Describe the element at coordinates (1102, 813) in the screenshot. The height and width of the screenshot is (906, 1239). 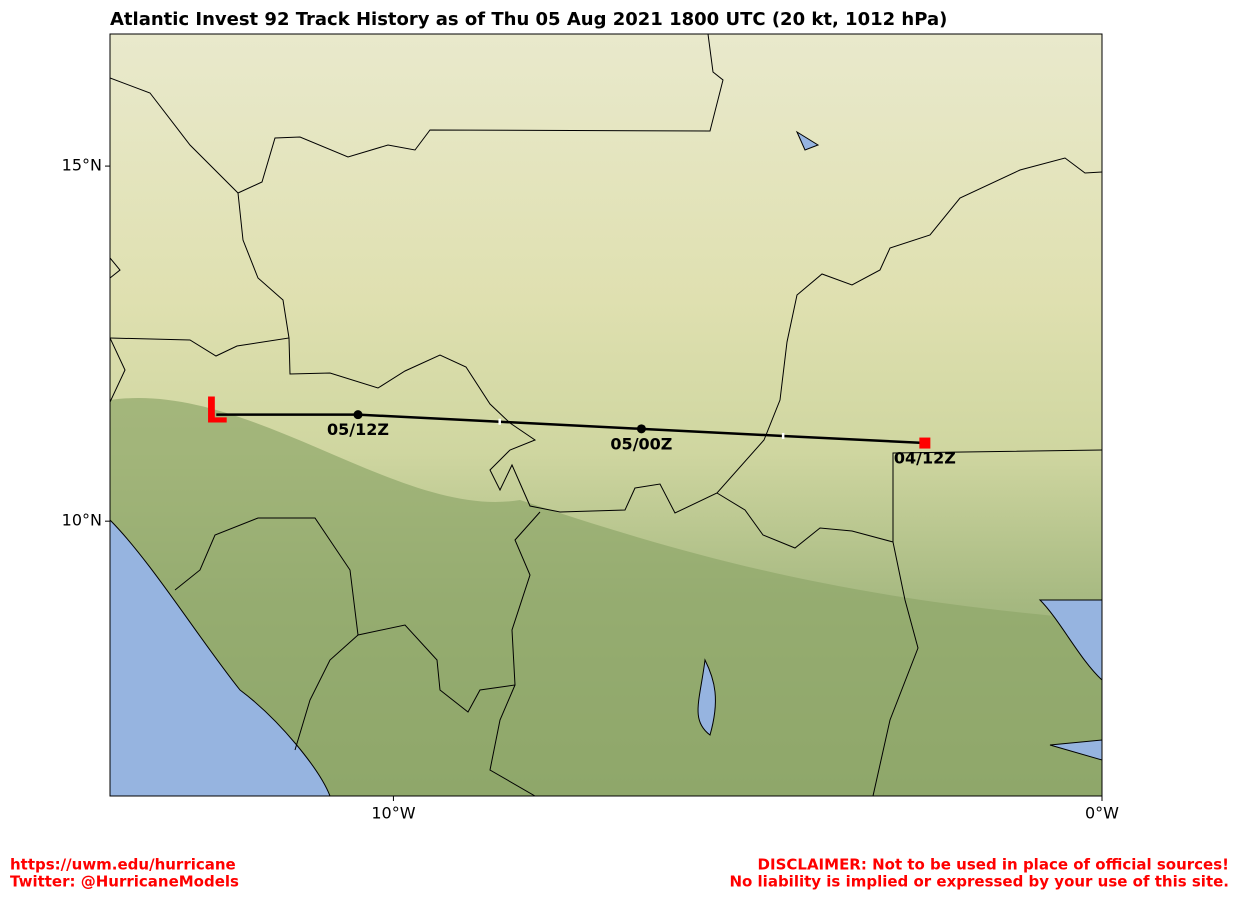
I see `x-tick-label: 0°W` at that location.